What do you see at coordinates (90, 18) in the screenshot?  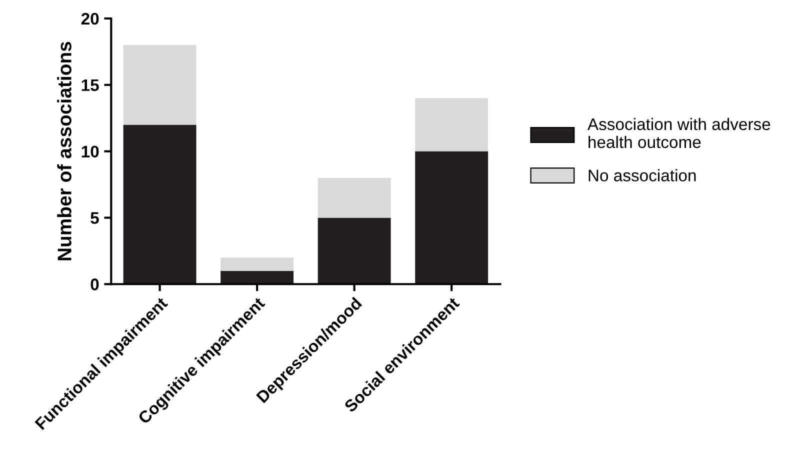 I see `y-tick-label: 20` at bounding box center [90, 18].